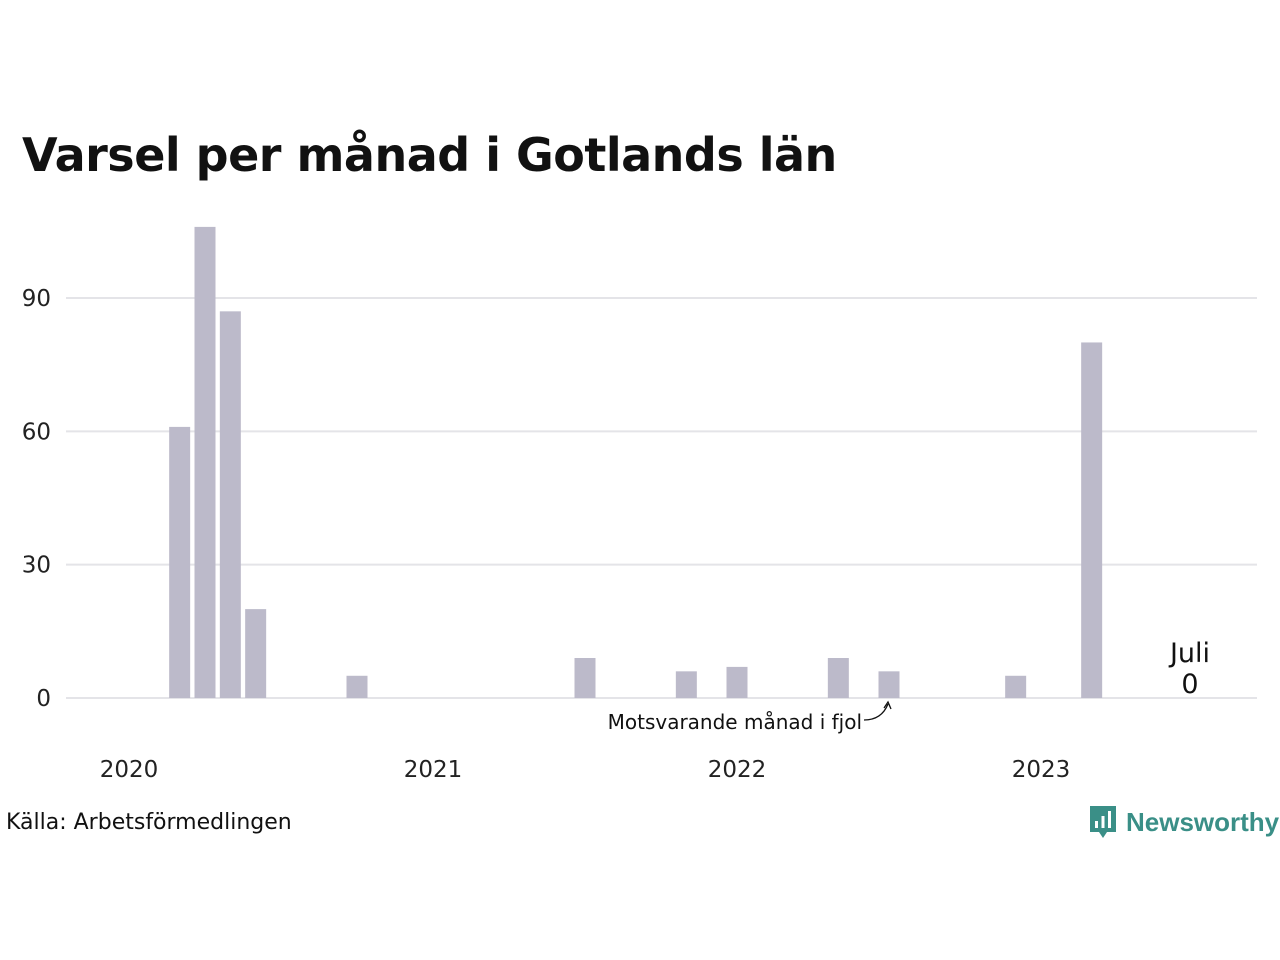 This screenshot has height=960, width=1280. Describe the element at coordinates (876, 712) in the screenshot. I see `prev-year-arrow` at that location.